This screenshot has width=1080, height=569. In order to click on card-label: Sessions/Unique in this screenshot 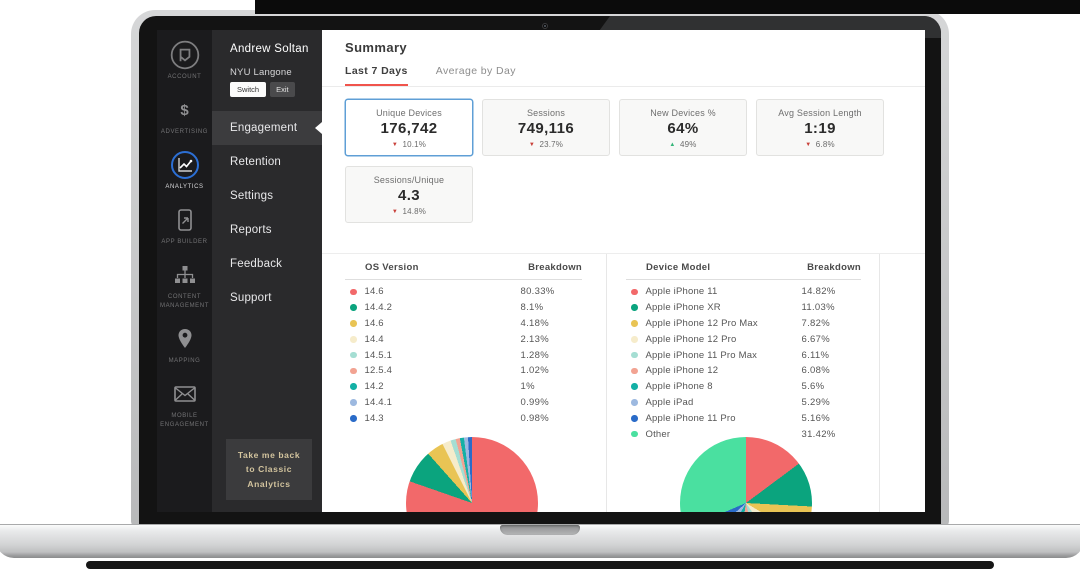, I will do `click(409, 180)`.